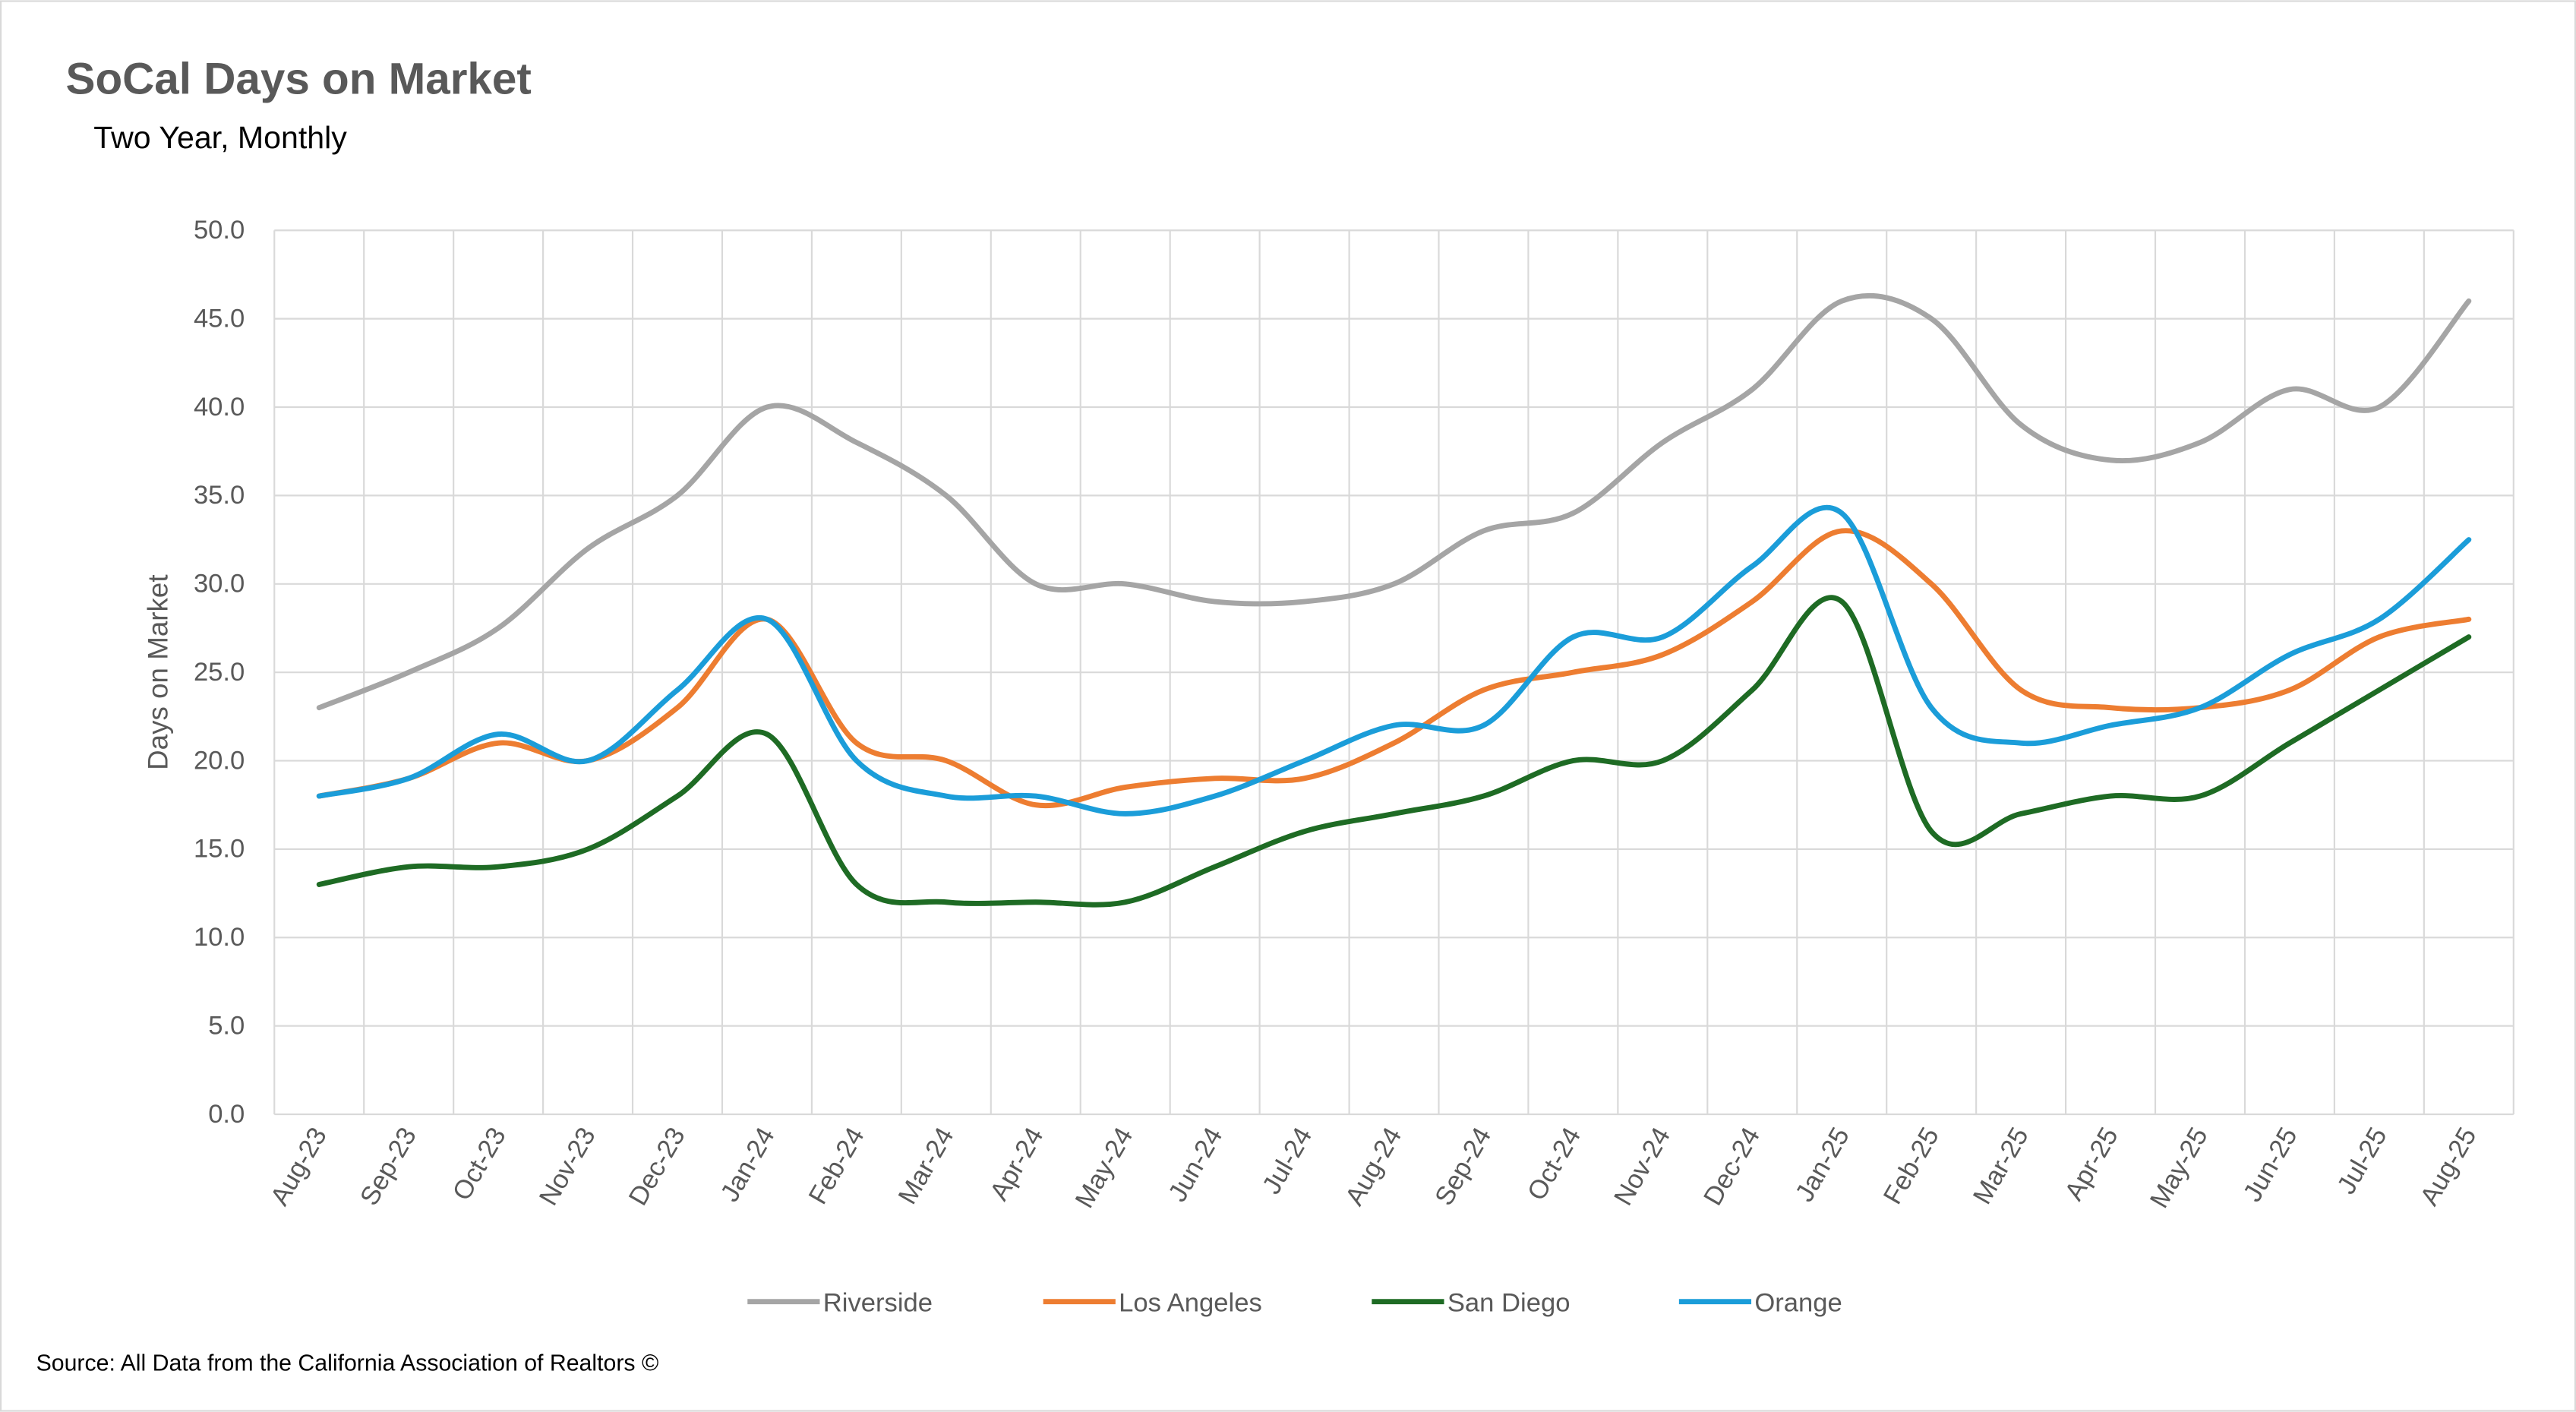  Describe the element at coordinates (159, 671) in the screenshot. I see `y-axis-label: Days on Market` at that location.